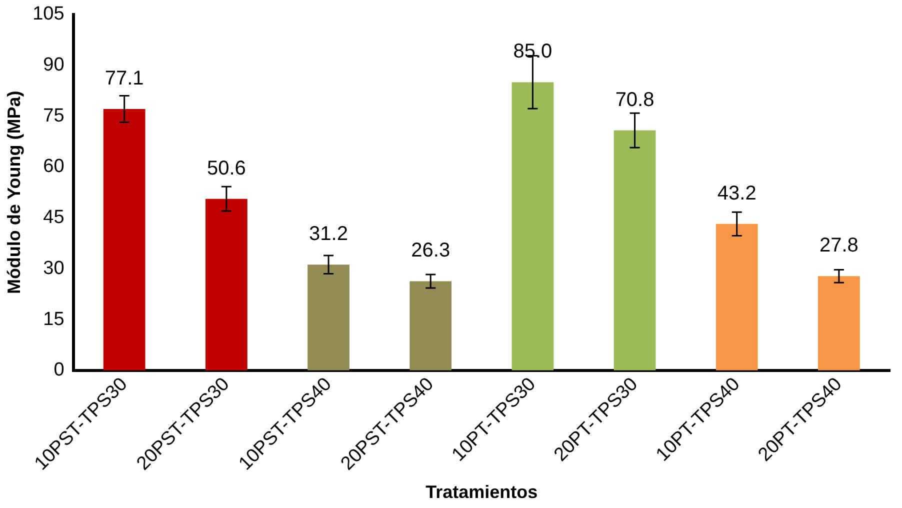  I want to click on x-axis-title: Tratamientos, so click(482, 492).